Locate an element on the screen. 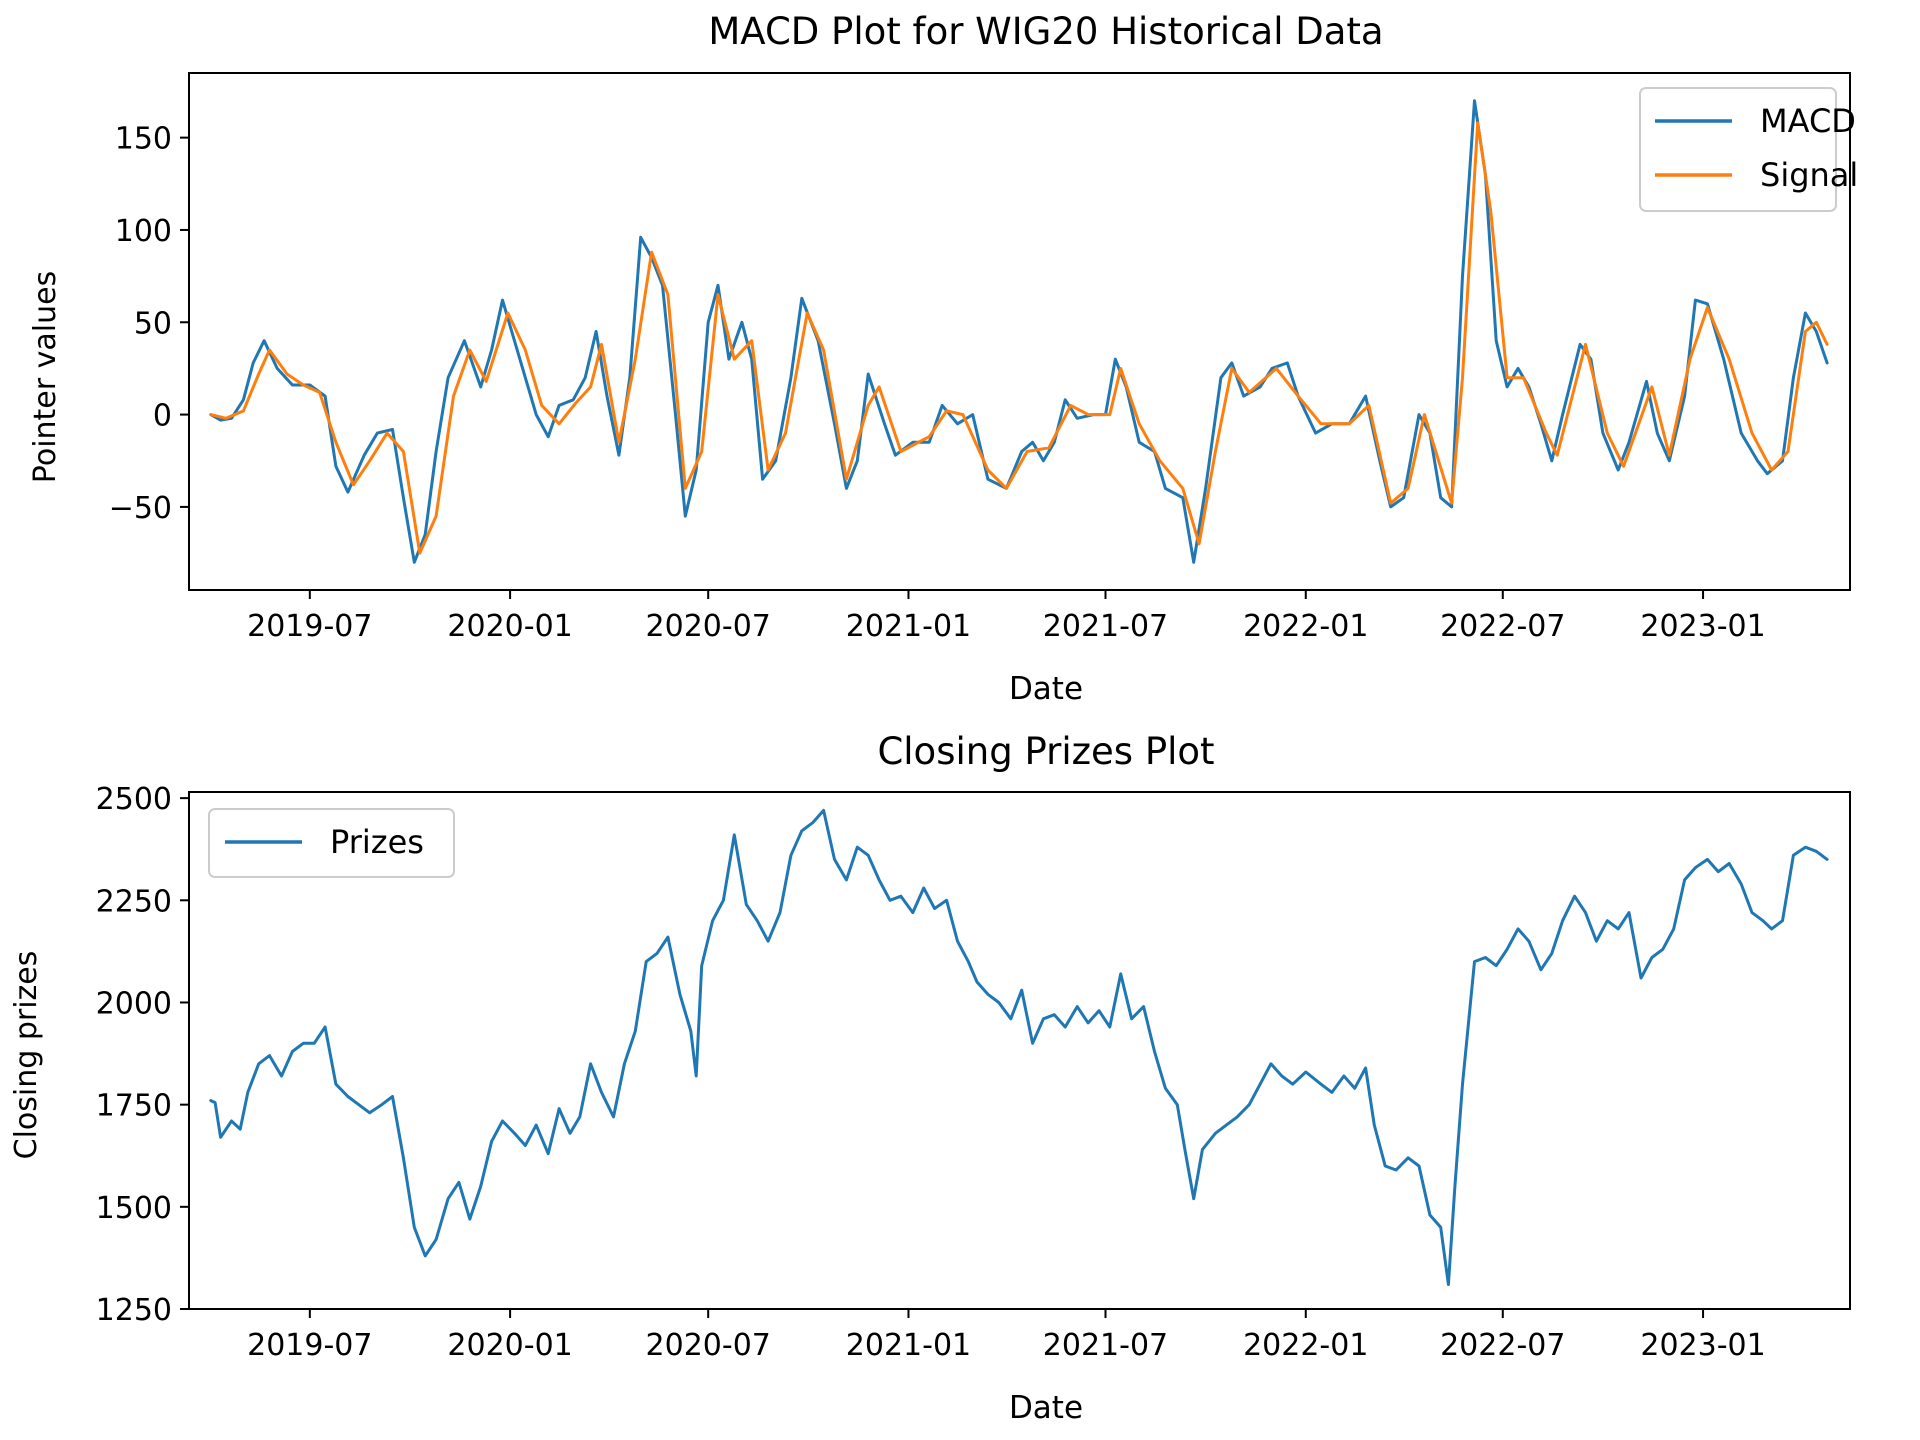  macd-x-tick-label: 2022-07 is located at coordinates (1502, 626).